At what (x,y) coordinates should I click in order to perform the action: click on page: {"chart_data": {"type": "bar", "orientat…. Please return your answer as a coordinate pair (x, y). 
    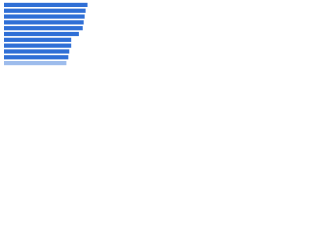
    Looking at the image, I should click on (50, 35).